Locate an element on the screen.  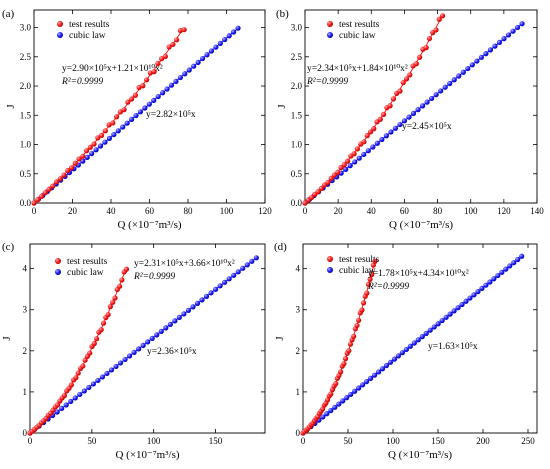
y-tick-label: 0.0 is located at coordinates (297, 203).